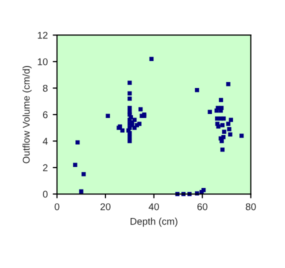  Describe the element at coordinates (45, 194) in the screenshot. I see `y-tick-label: 0` at that location.